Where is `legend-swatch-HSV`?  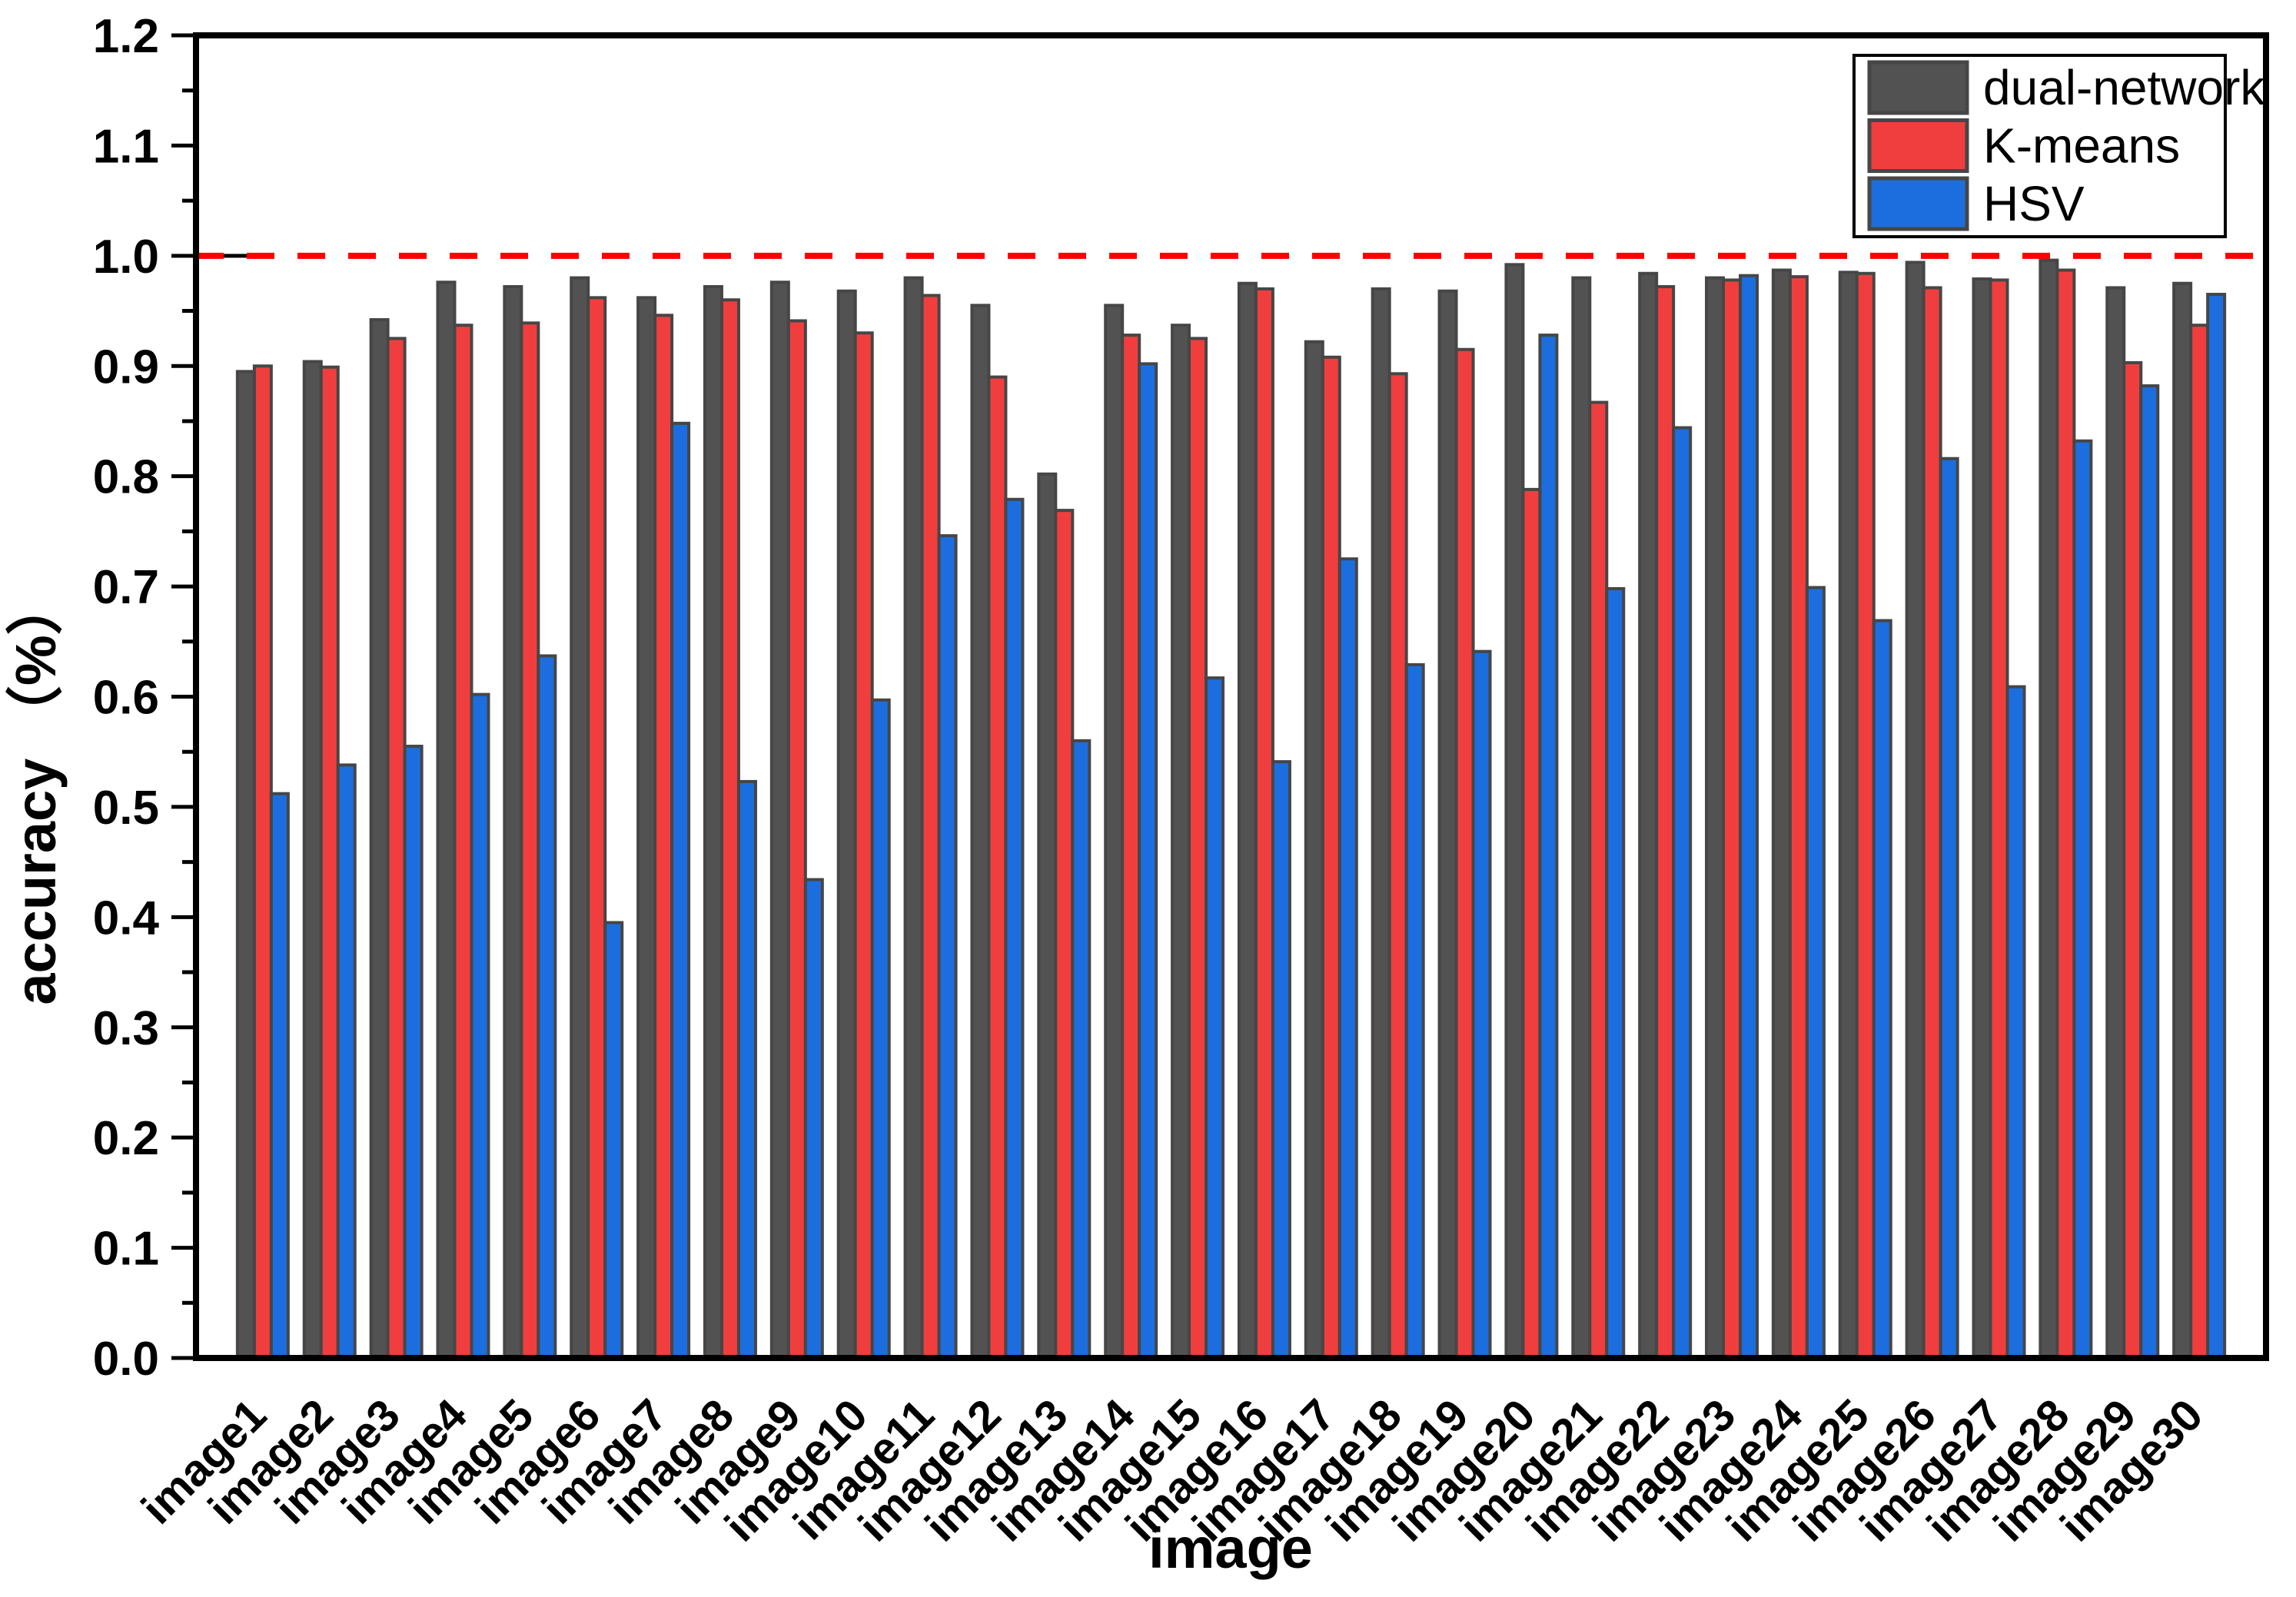
legend-swatch-HSV is located at coordinates (1918, 204).